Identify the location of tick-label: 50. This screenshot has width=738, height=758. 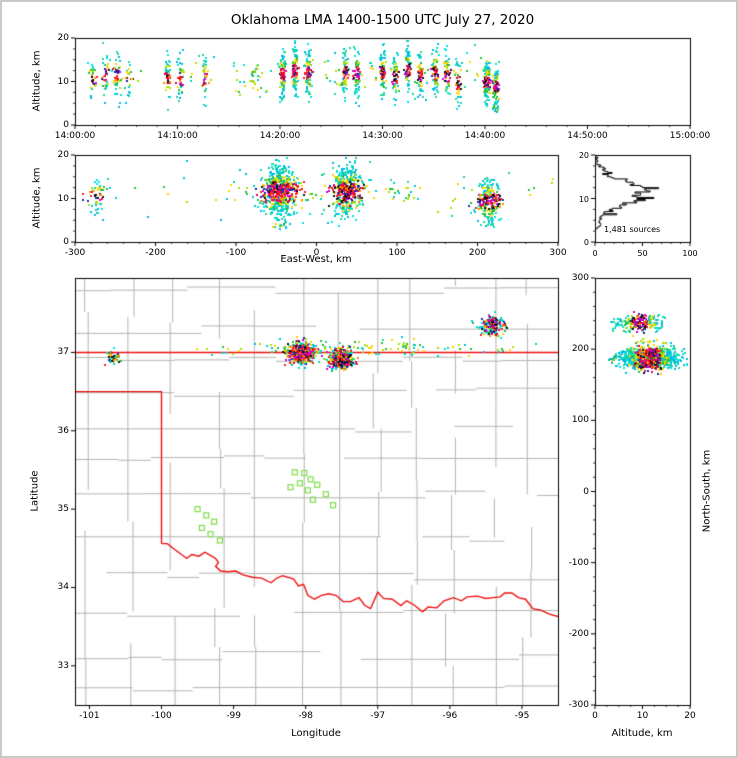
(642, 253).